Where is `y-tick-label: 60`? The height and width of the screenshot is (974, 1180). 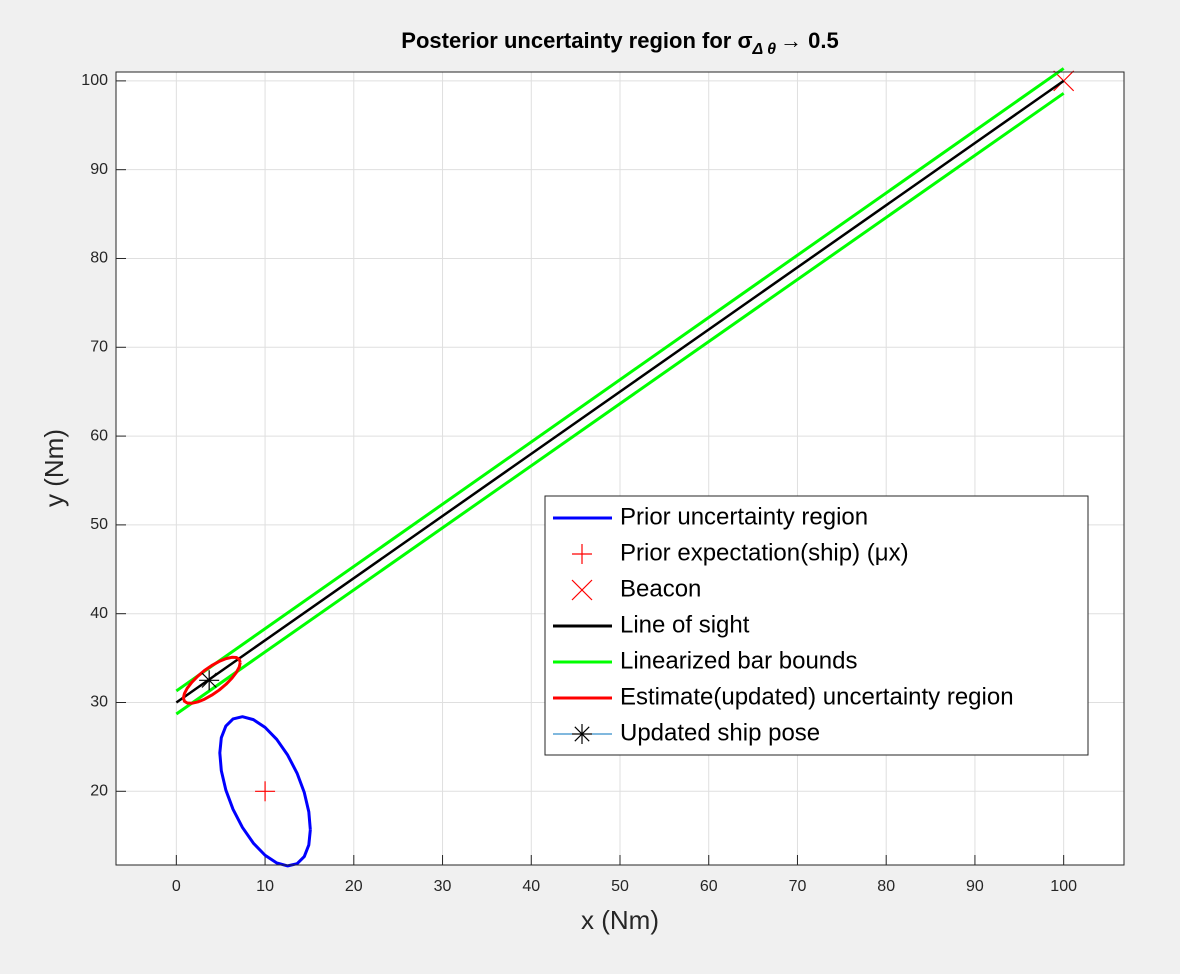 y-tick-label: 60 is located at coordinates (99, 435).